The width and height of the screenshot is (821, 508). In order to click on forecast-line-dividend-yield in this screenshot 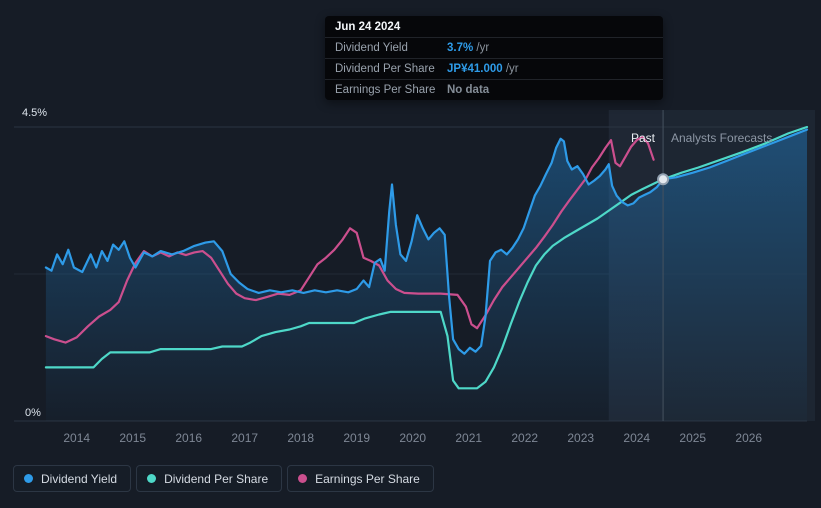, I will do `click(735, 154)`.